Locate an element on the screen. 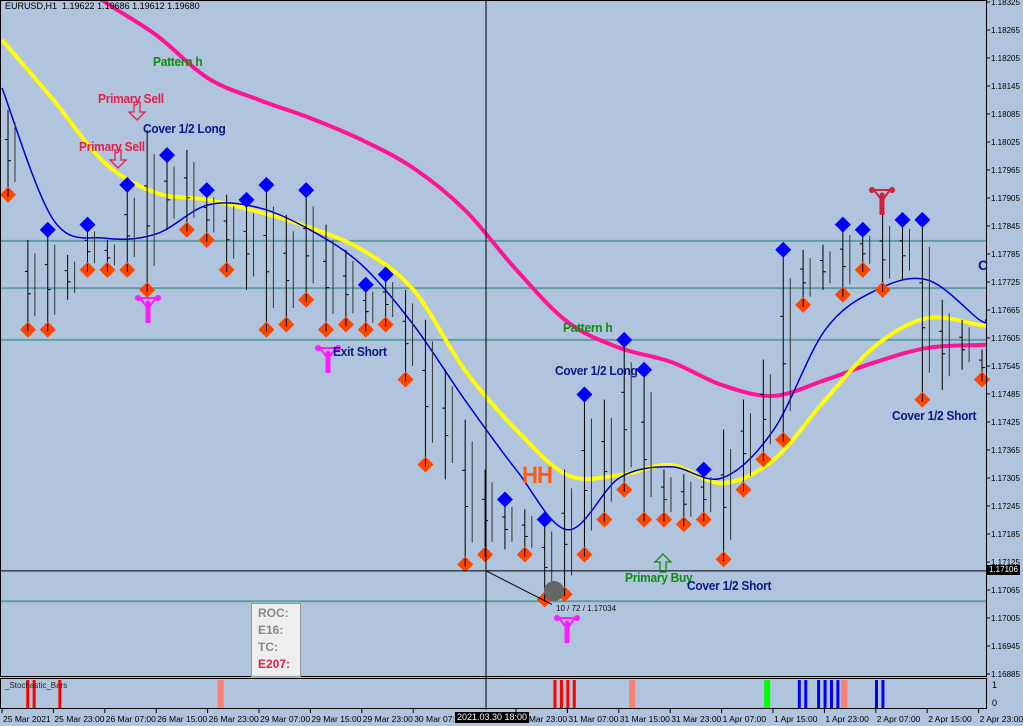 The height and width of the screenshot is (726, 1023). price-axis-label: 1.18085 is located at coordinates (1005, 114).